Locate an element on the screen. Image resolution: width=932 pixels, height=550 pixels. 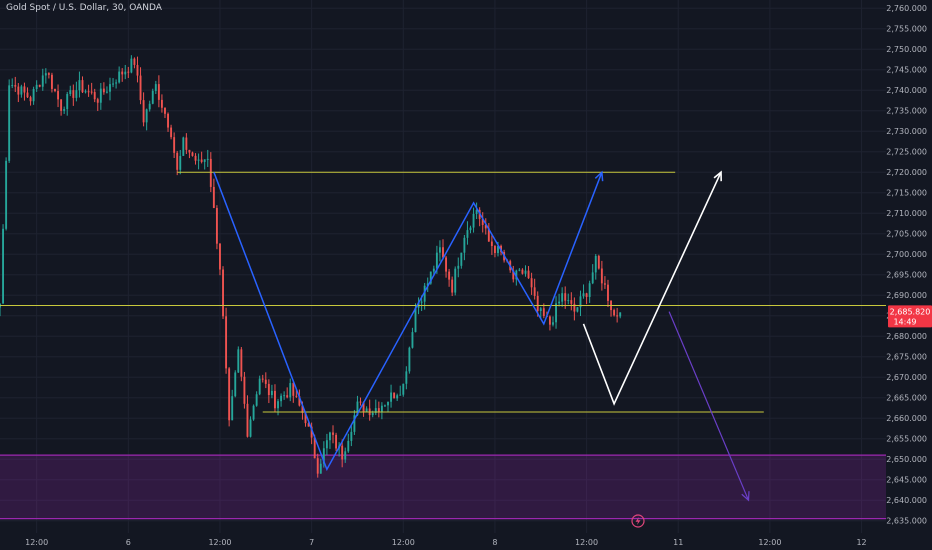
price-tick-label: 2,730.000 is located at coordinates (906, 131).